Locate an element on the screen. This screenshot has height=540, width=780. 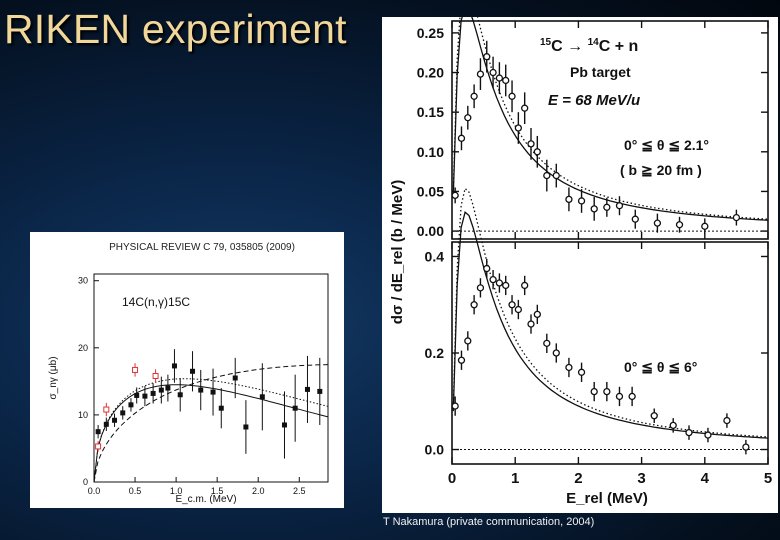
y-tick-label: 0.25 is located at coordinates (430, 33).